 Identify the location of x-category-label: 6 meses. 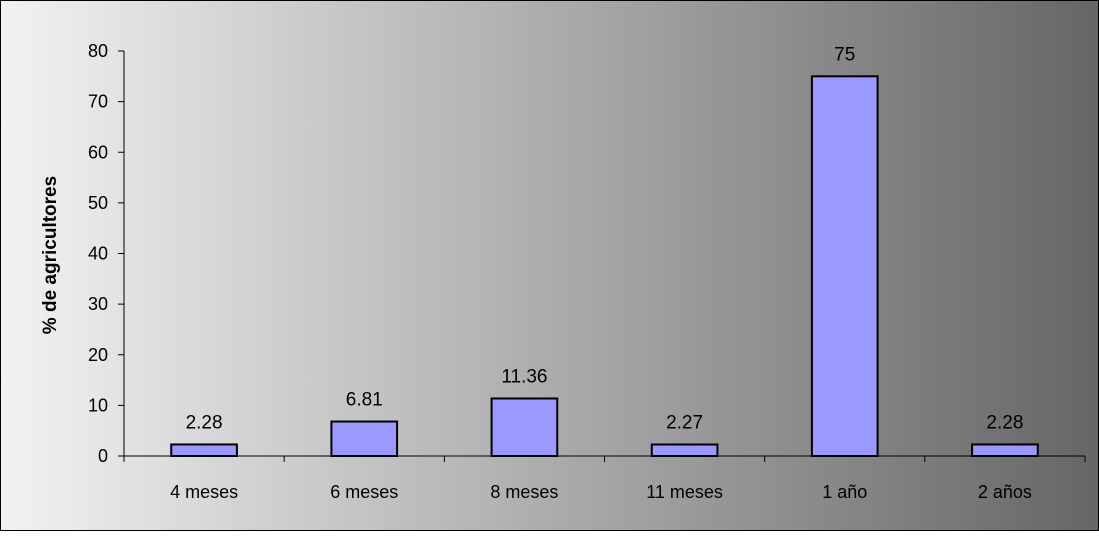
(364, 492).